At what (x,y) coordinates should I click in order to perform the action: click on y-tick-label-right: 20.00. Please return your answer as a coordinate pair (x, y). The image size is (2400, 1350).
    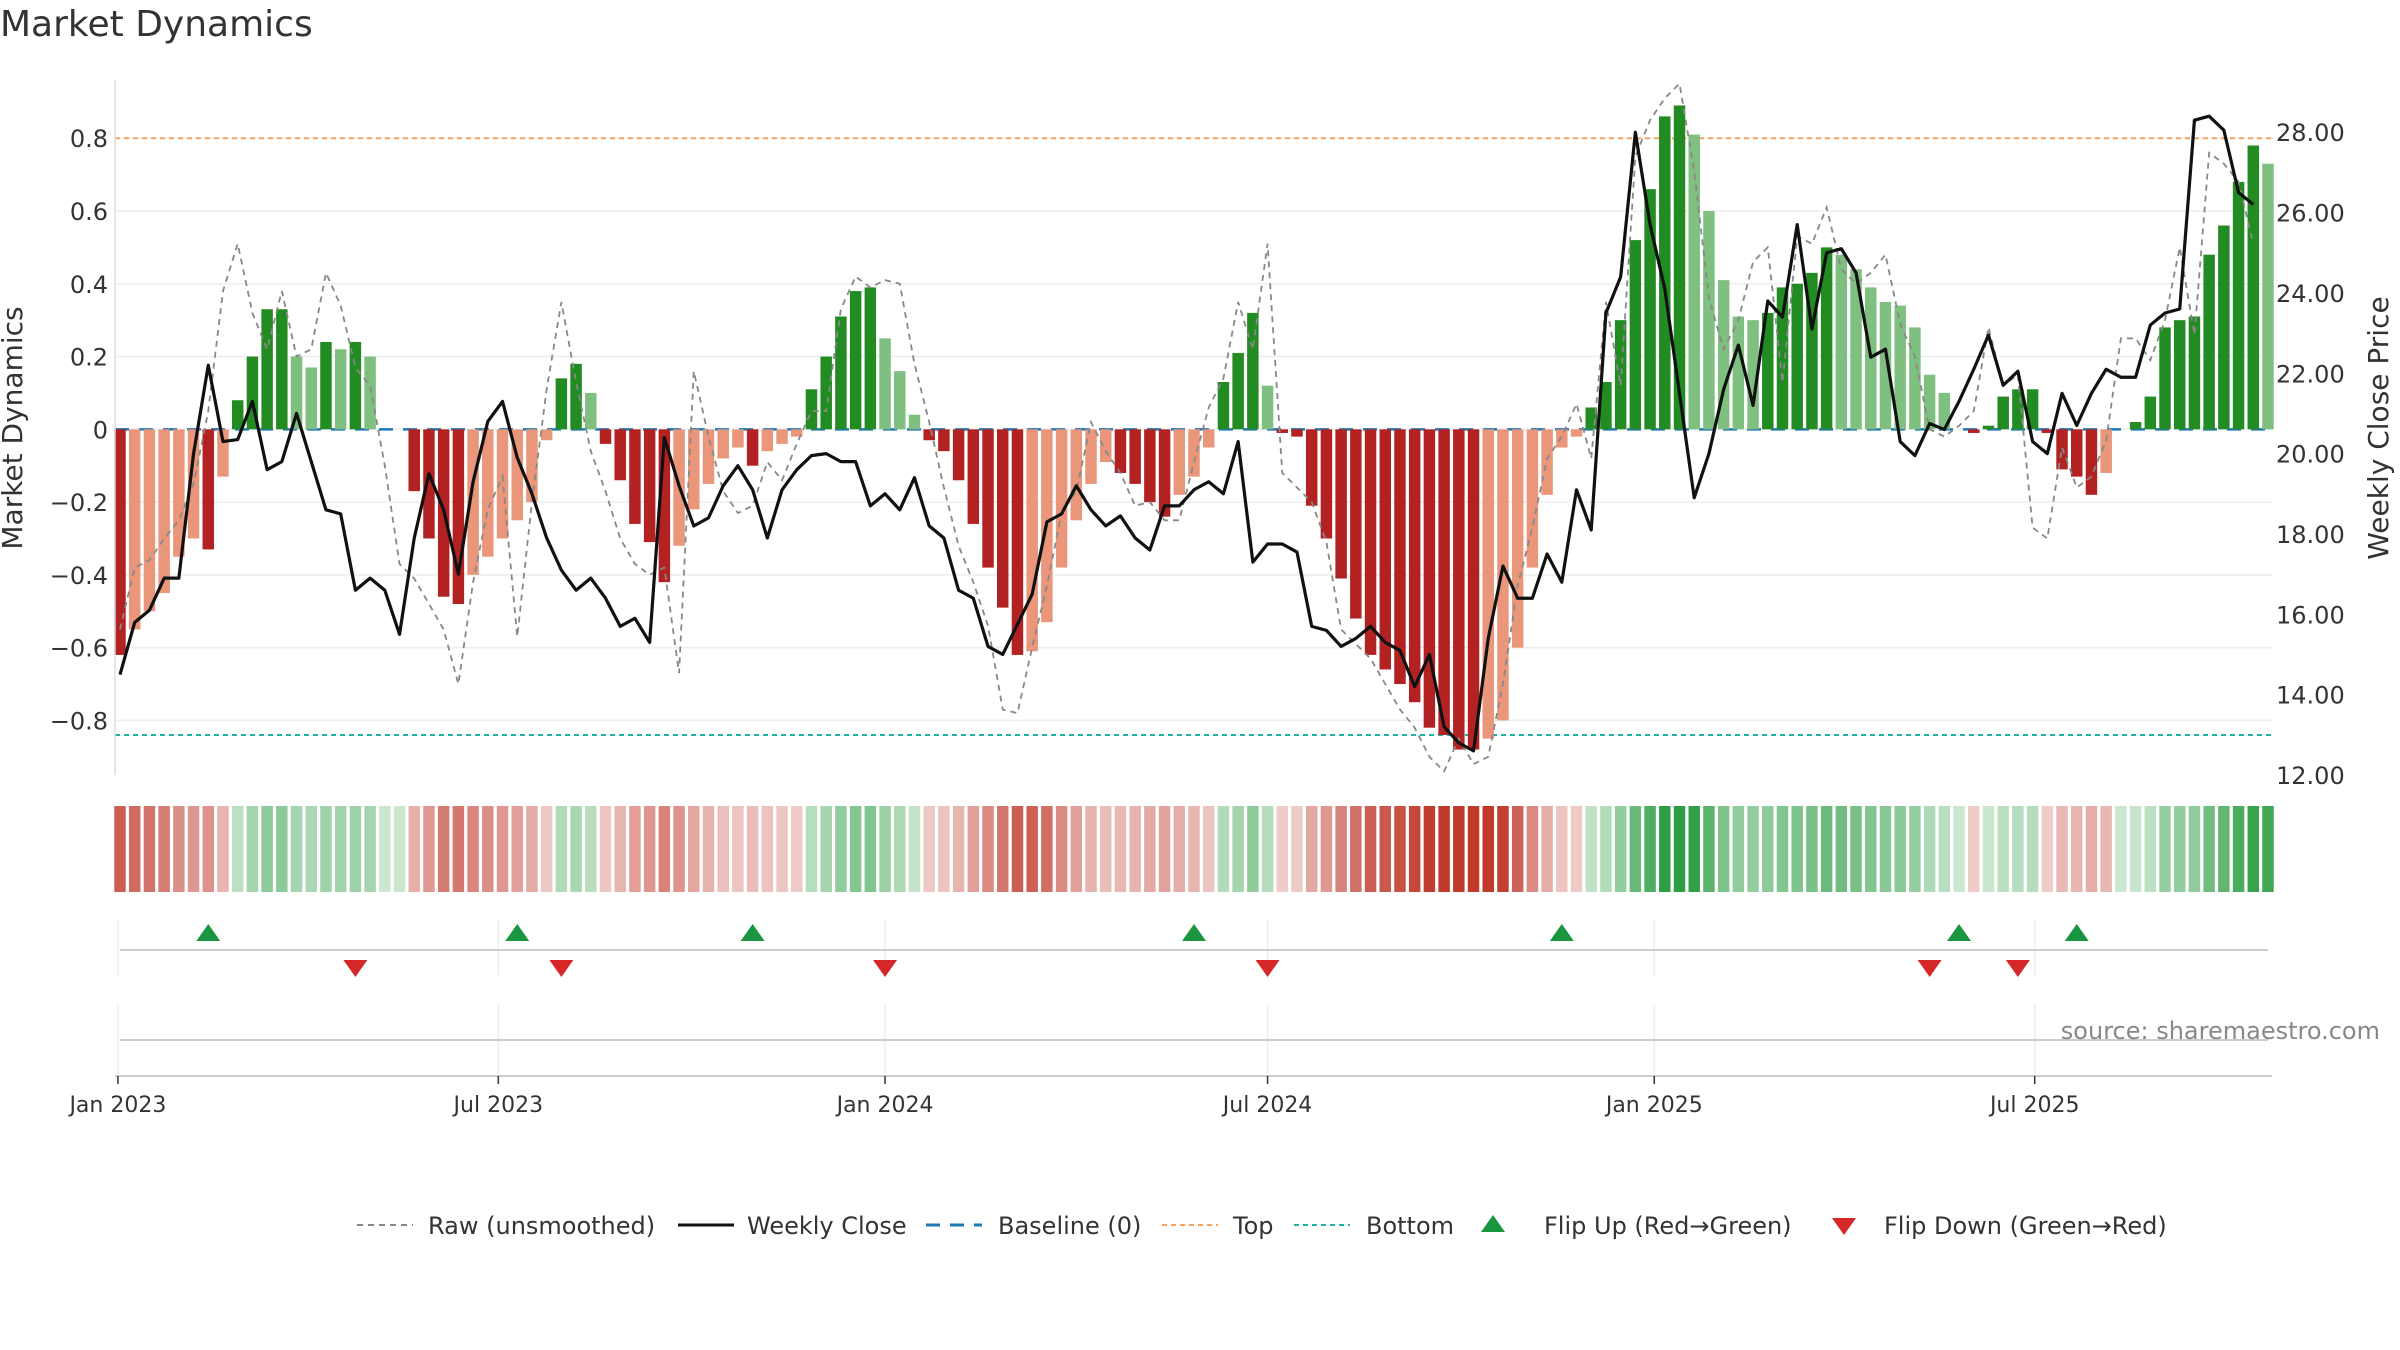
    Looking at the image, I should click on (2310, 455).